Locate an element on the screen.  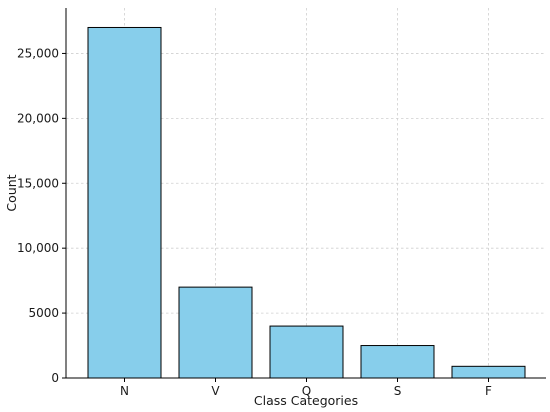
x-tick-label: F is located at coordinates (488, 391).